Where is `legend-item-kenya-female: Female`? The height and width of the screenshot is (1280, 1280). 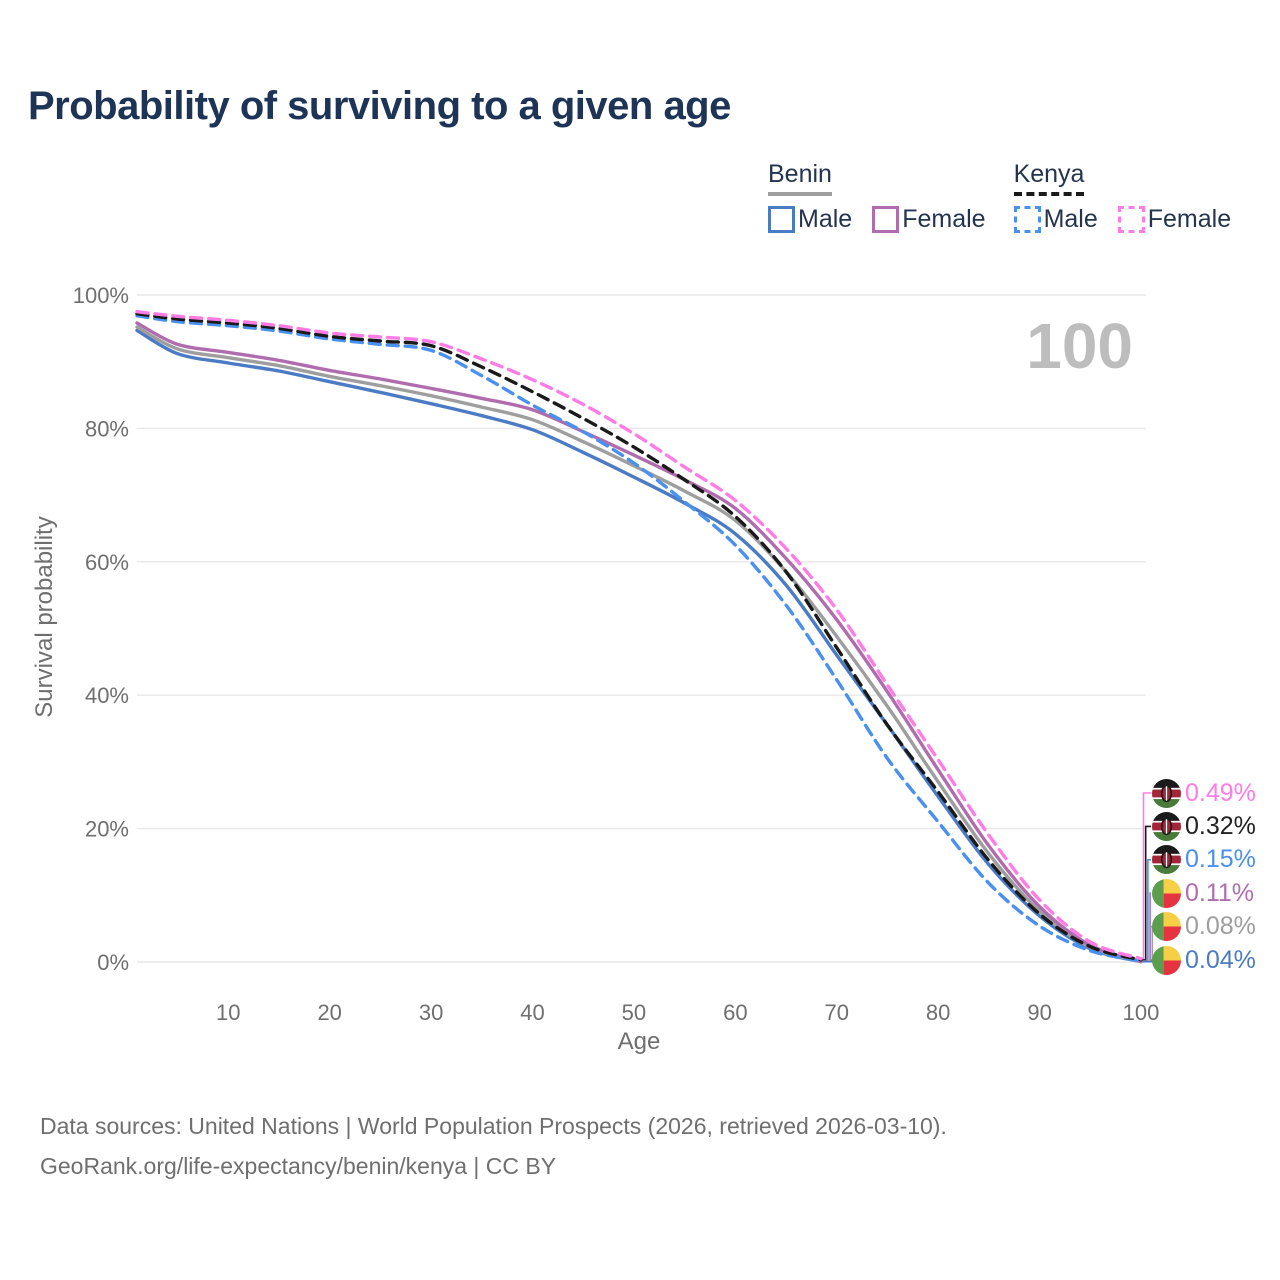 legend-item-kenya-female: Female is located at coordinates (1174, 219).